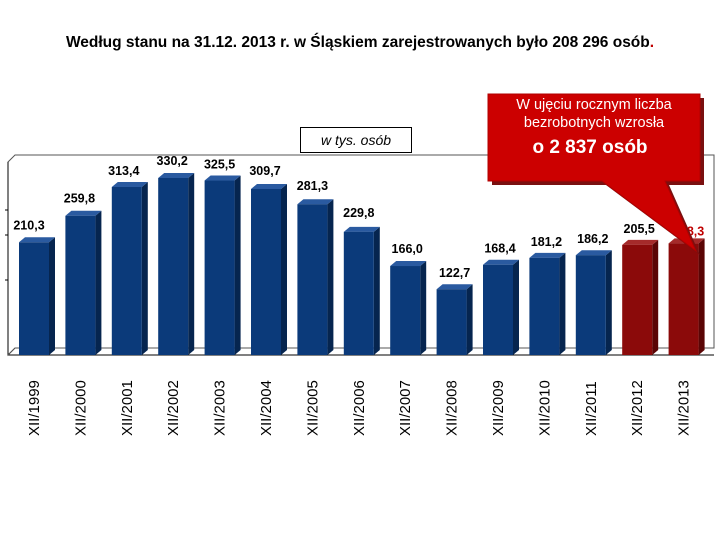 The image size is (720, 540). Describe the element at coordinates (640, 242) in the screenshot. I see `bar-top-xii-2012` at that location.